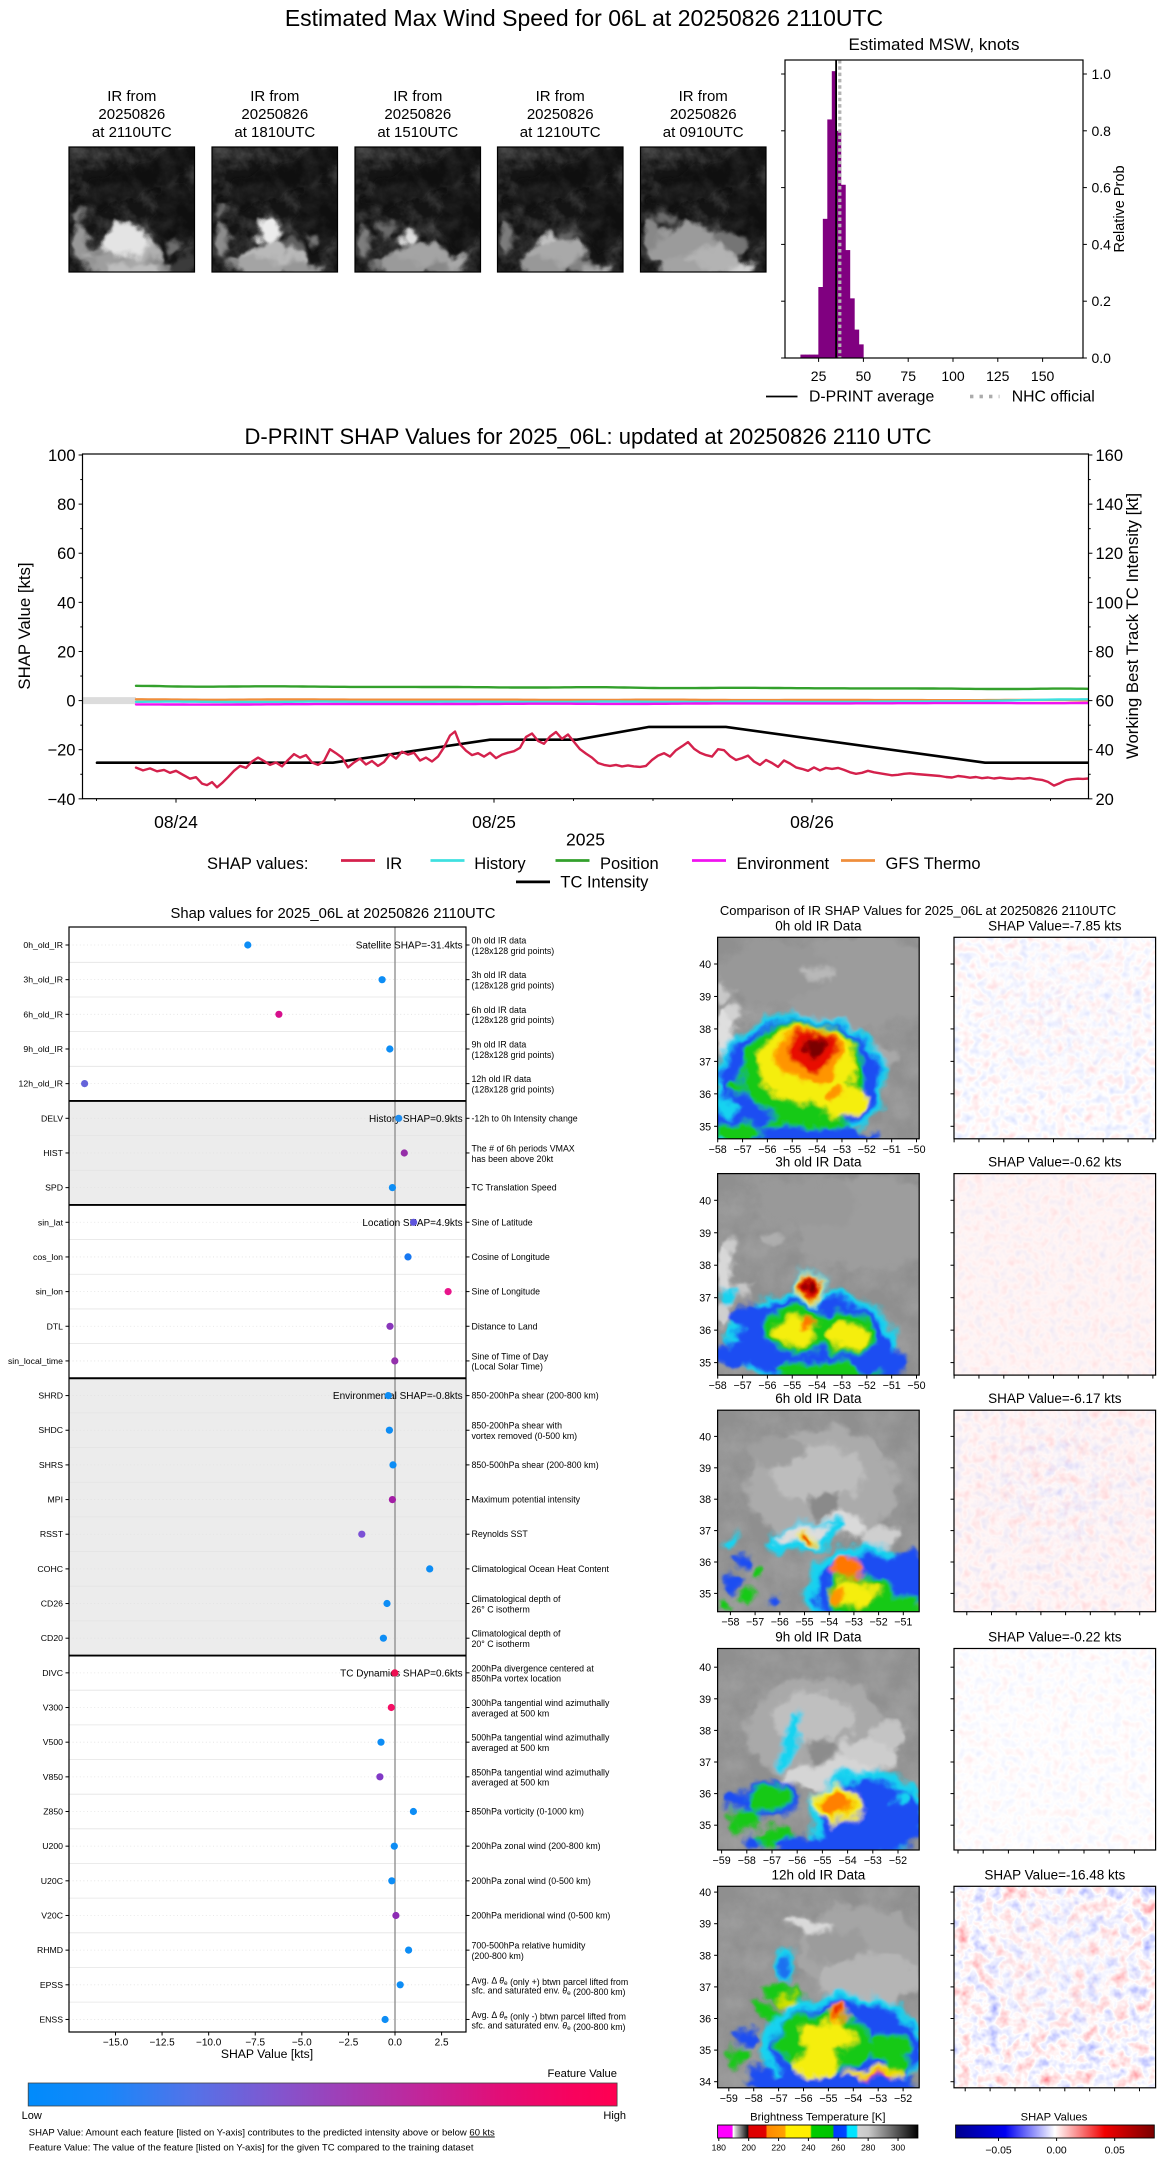  I want to click on svg-text: sin_local_time, so click(35, 1361).